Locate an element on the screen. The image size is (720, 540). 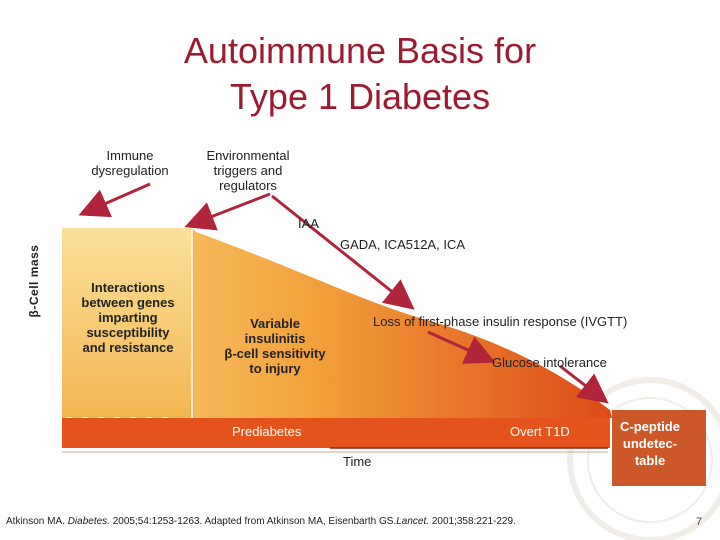
watermark-seal is located at coordinates (643, 458).